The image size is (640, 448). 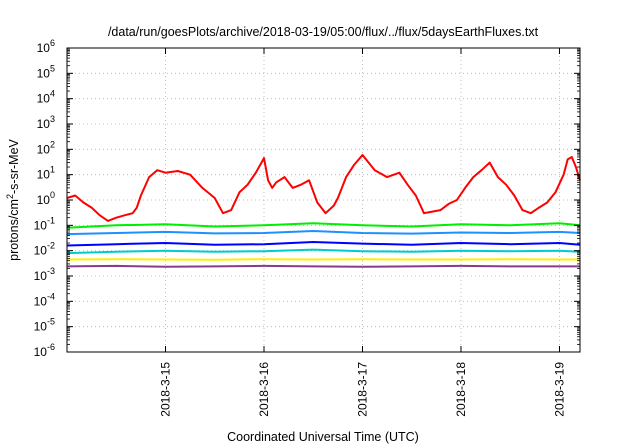 What do you see at coordinates (461, 389) in the screenshot?
I see `x-tick-label: 2018-3-18` at bounding box center [461, 389].